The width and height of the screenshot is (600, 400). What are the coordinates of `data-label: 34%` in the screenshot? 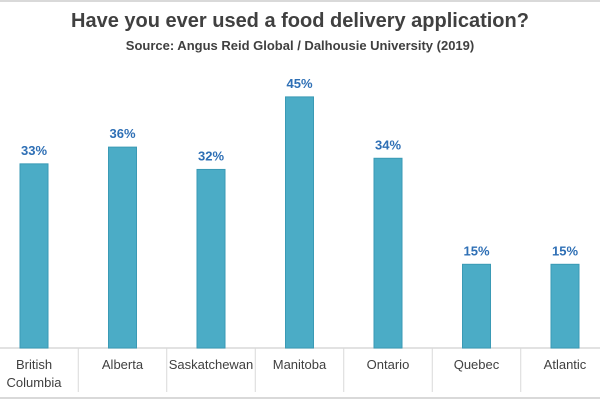 It's located at (388, 144).